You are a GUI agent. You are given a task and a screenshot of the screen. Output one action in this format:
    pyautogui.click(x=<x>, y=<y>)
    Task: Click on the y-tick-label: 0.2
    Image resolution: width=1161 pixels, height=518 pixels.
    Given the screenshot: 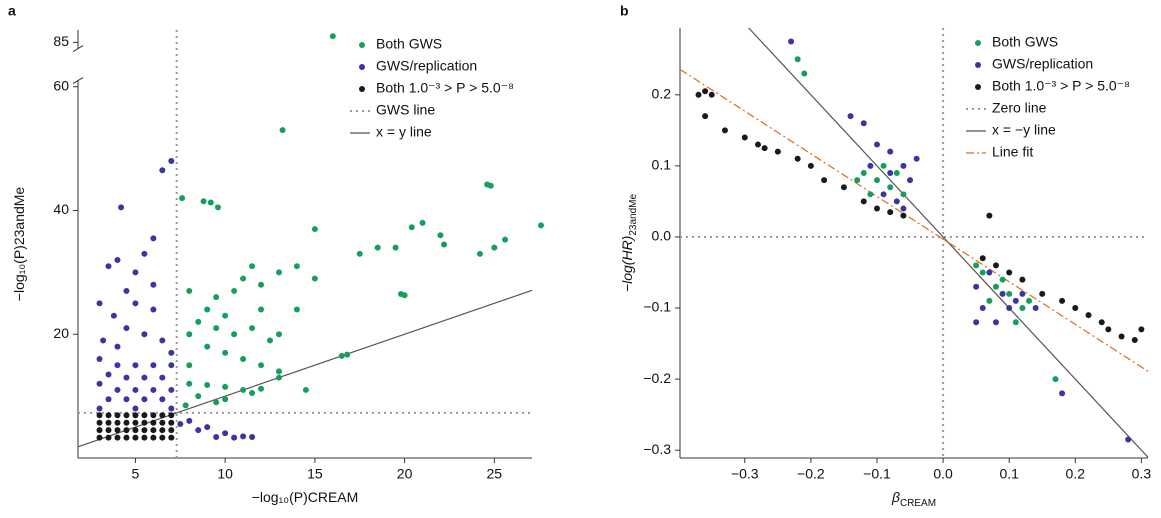 What is the action you would take?
    pyautogui.click(x=662, y=94)
    